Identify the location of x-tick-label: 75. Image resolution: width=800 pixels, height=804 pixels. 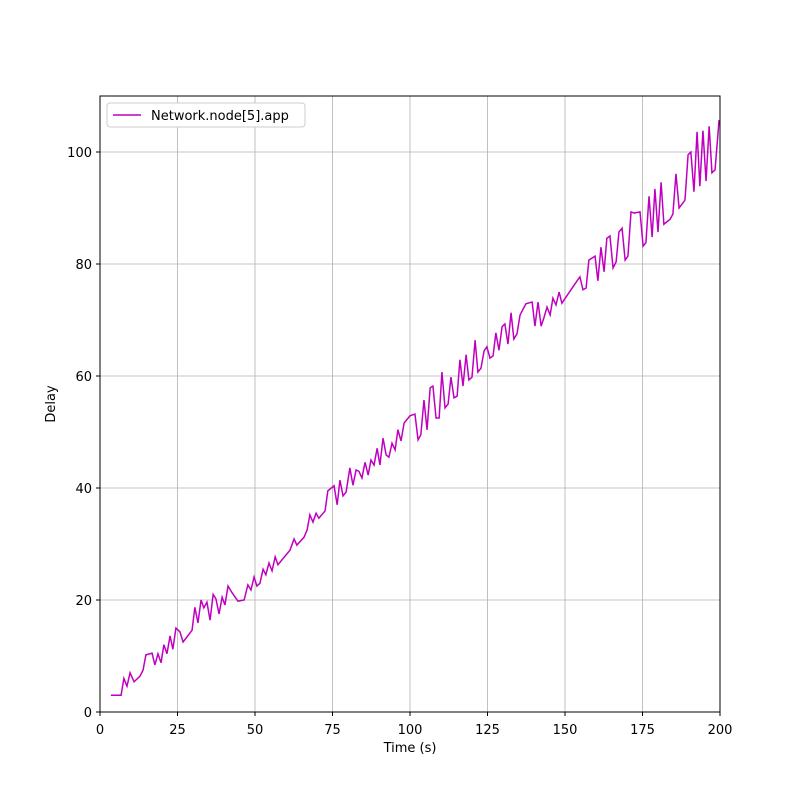
(332, 730).